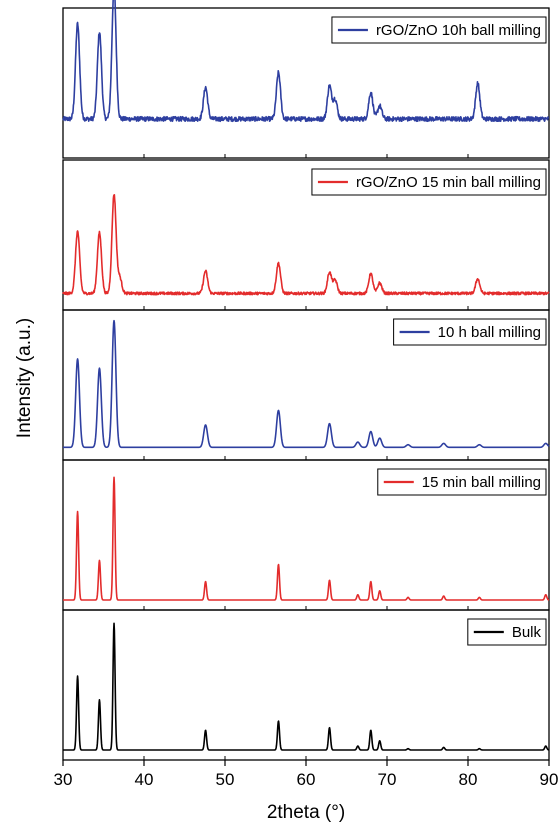 The image size is (560, 830). Describe the element at coordinates (144, 779) in the screenshot. I see `x-tick-label: 40` at that location.